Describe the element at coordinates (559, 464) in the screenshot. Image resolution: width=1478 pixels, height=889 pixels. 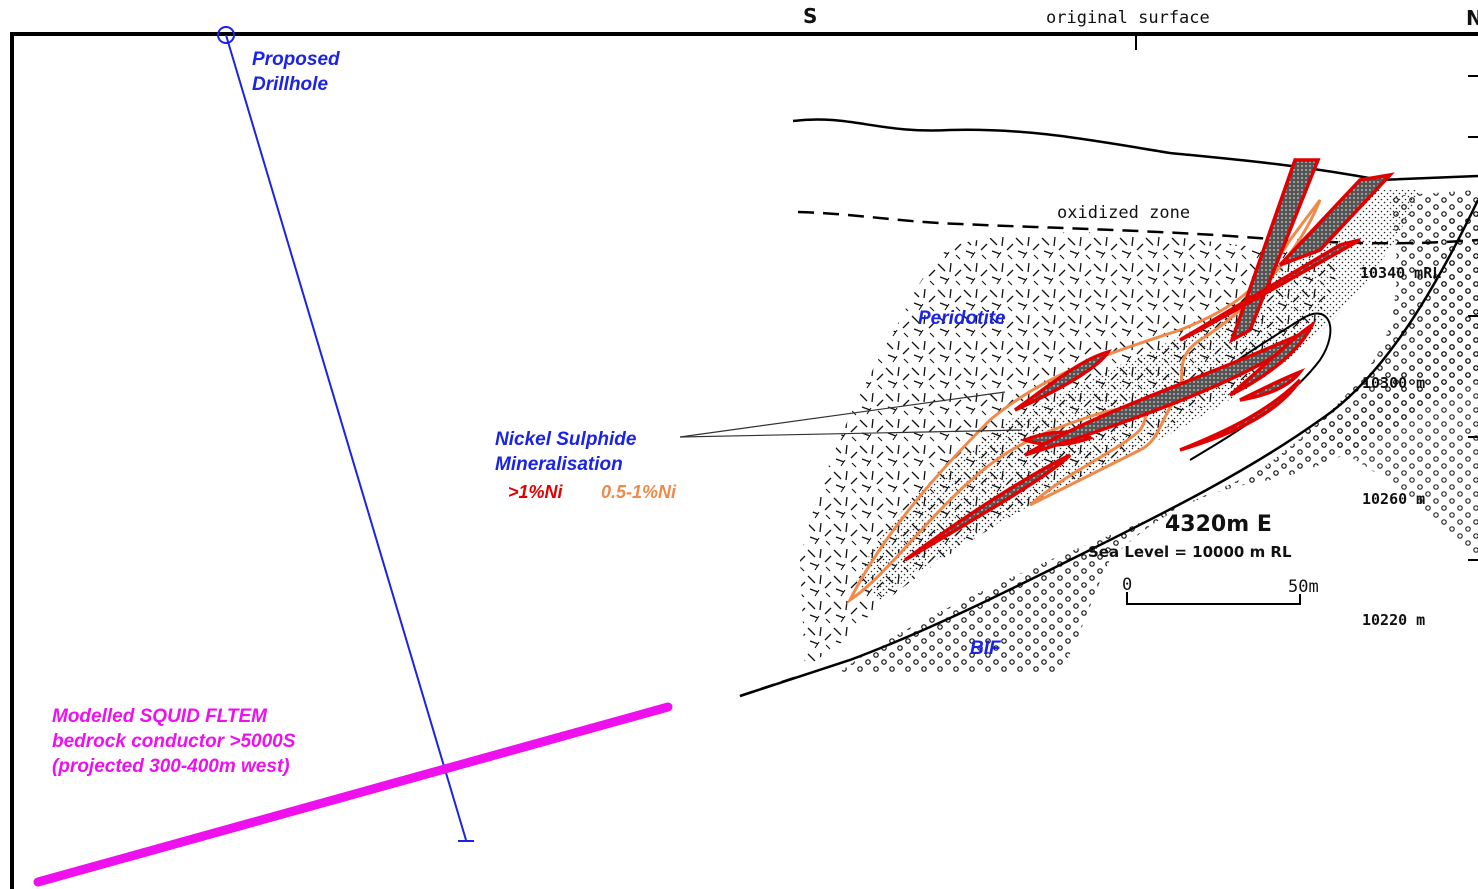
I see `mineralisation-label-line2: Mineralisation` at that location.